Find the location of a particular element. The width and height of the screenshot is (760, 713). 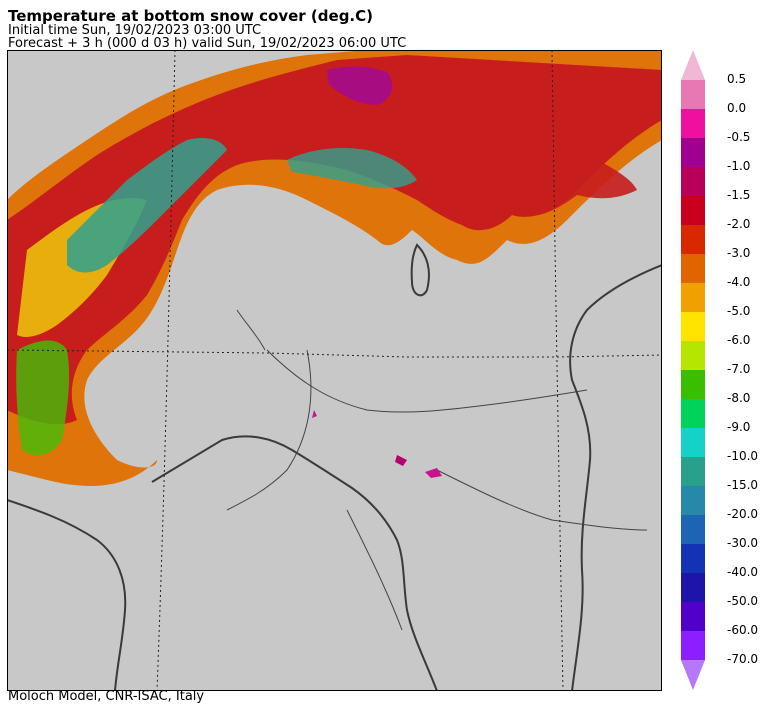

legend-label: -2.0 is located at coordinates (739, 224).